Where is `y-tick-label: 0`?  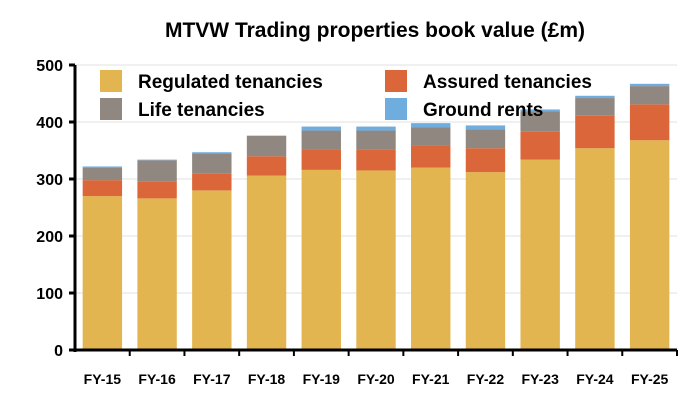 y-tick-label: 0 is located at coordinates (58, 351).